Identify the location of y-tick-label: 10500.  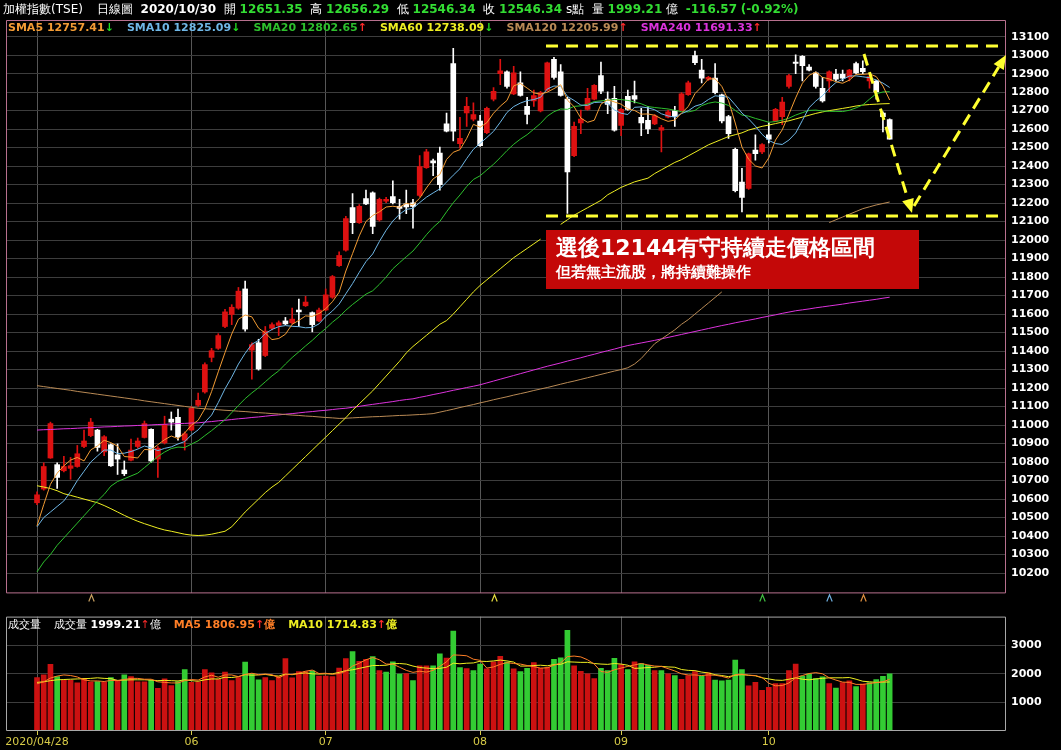
(1030, 517).